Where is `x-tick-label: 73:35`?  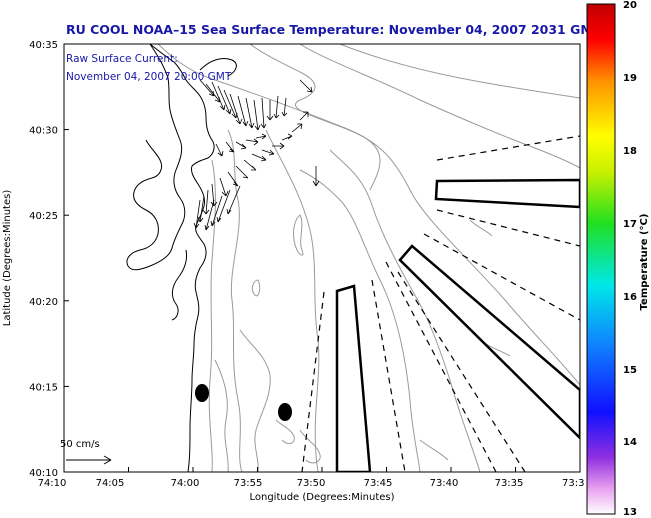 x-tick-label: 73:35 is located at coordinates (509, 483).